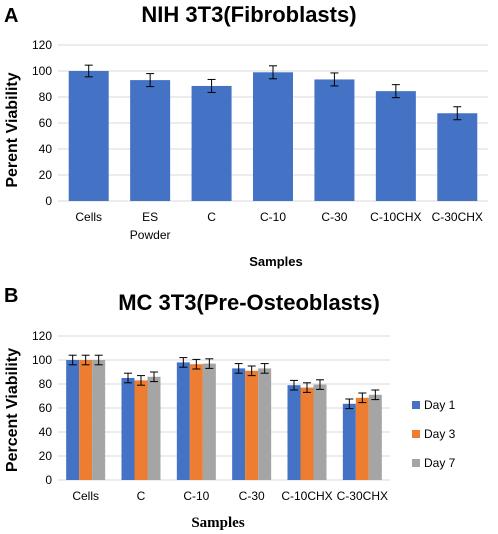 Image resolution: width=498 pixels, height=534 pixels. Describe the element at coordinates (395, 217) in the screenshot. I see `chart-a-xtick-label: C-10CHX` at that location.